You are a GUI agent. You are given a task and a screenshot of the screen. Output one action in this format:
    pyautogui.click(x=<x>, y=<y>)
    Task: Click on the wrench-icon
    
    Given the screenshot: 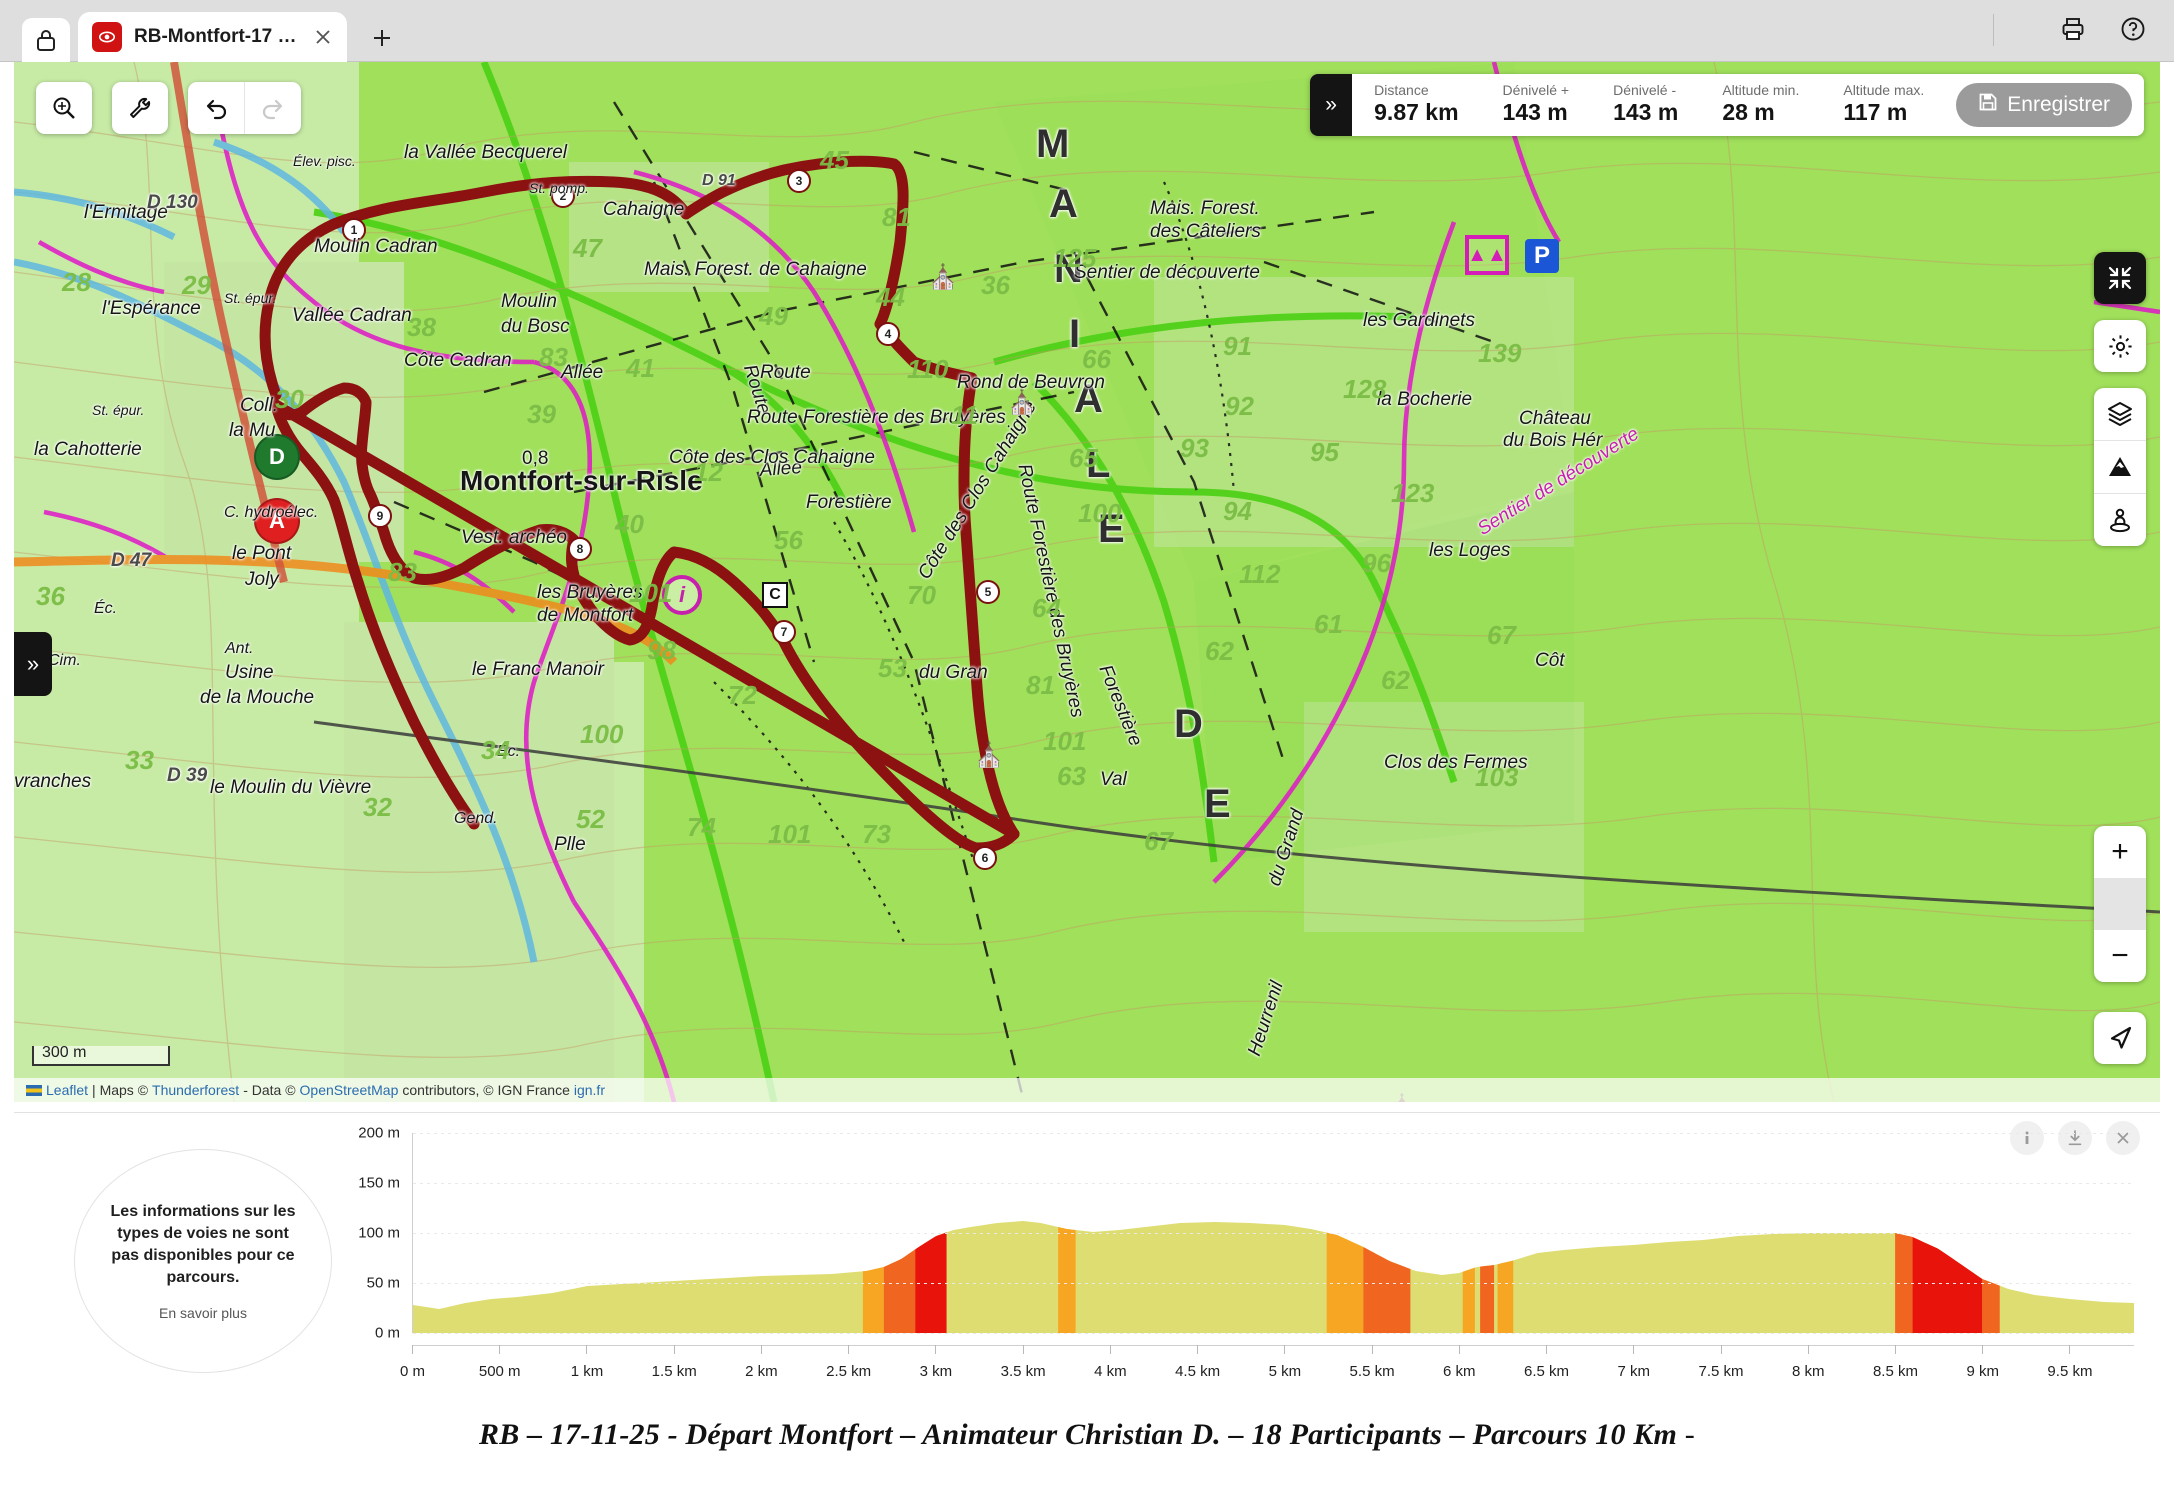 What is the action you would take?
    pyautogui.click(x=140, y=108)
    